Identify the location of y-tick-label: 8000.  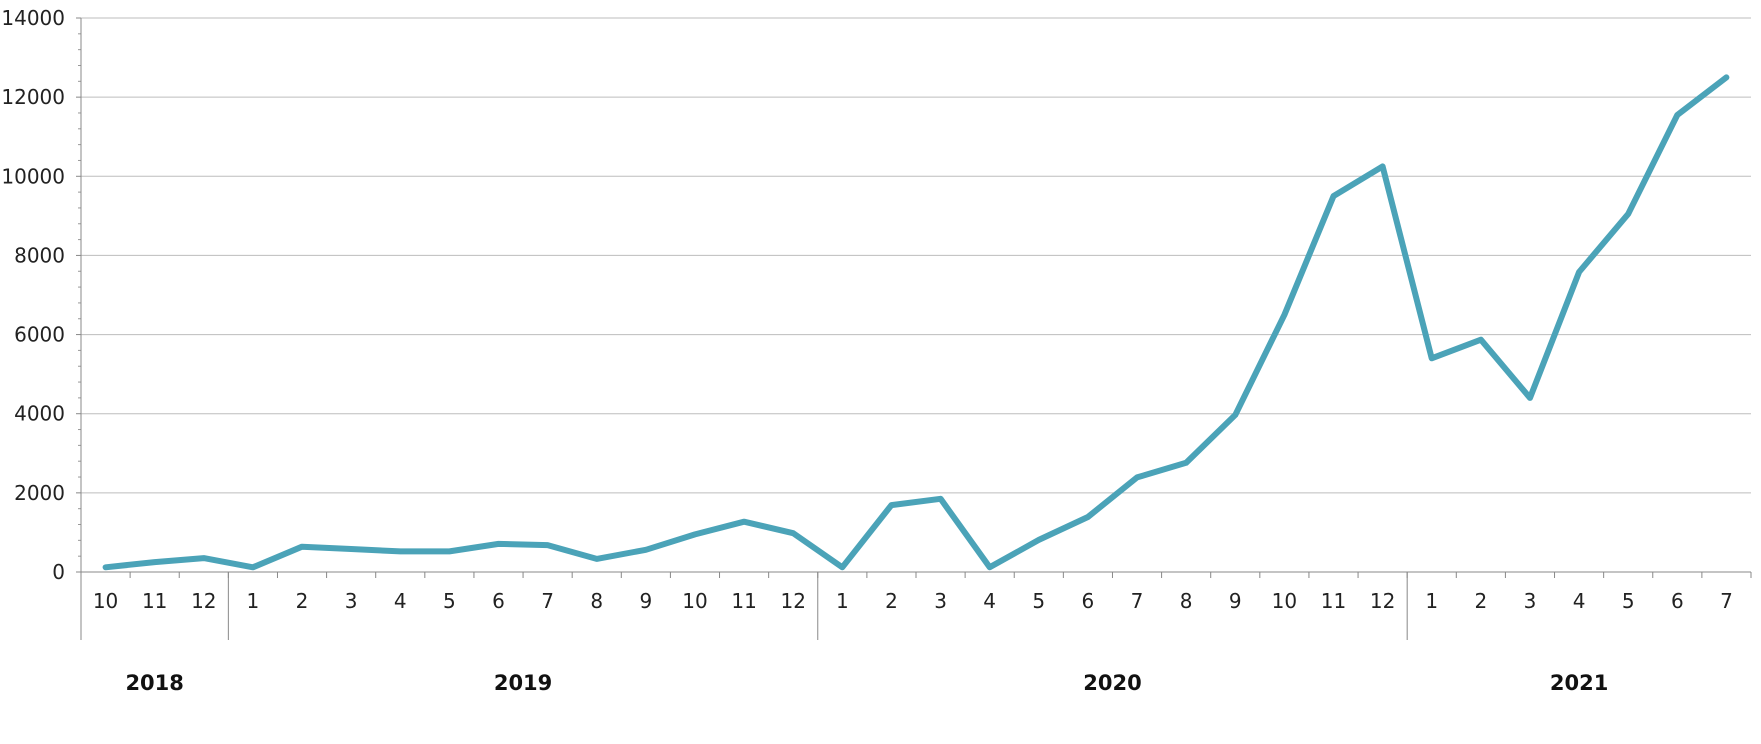
(39, 255).